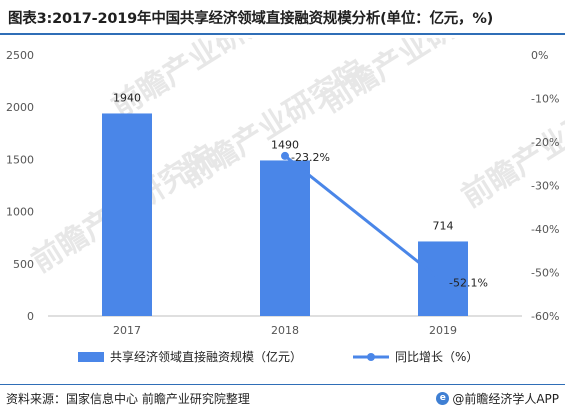 This screenshot has width=565, height=417. What do you see at coordinates (20, 55) in the screenshot?
I see `y-left-tick-label: 2500` at bounding box center [20, 55].